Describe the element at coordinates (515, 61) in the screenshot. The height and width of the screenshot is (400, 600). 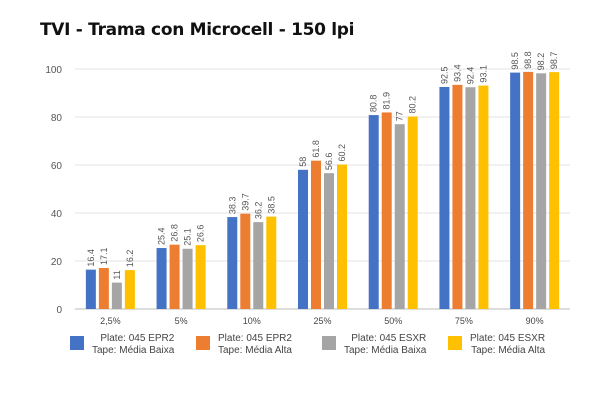
I see `data-label: 98.5` at that location.